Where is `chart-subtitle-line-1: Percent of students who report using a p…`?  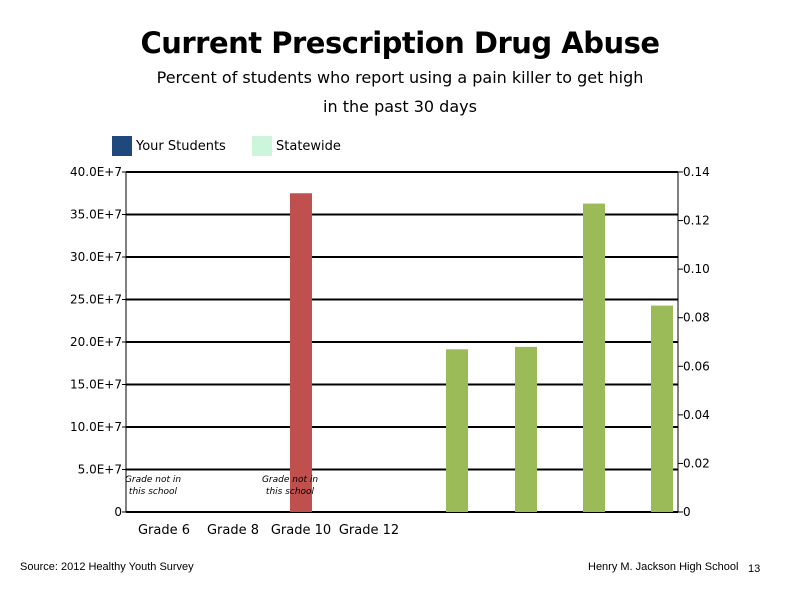 chart-subtitle-line-1: Percent of students who report using a p… is located at coordinates (400, 77).